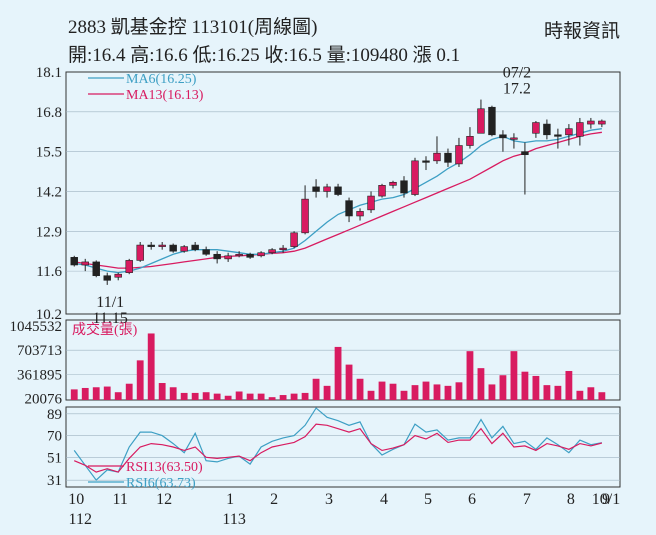  What do you see at coordinates (193, 27) in the screenshot?
I see `chart-title: 2883 凱基金控 113101(周線圖)` at bounding box center [193, 27].